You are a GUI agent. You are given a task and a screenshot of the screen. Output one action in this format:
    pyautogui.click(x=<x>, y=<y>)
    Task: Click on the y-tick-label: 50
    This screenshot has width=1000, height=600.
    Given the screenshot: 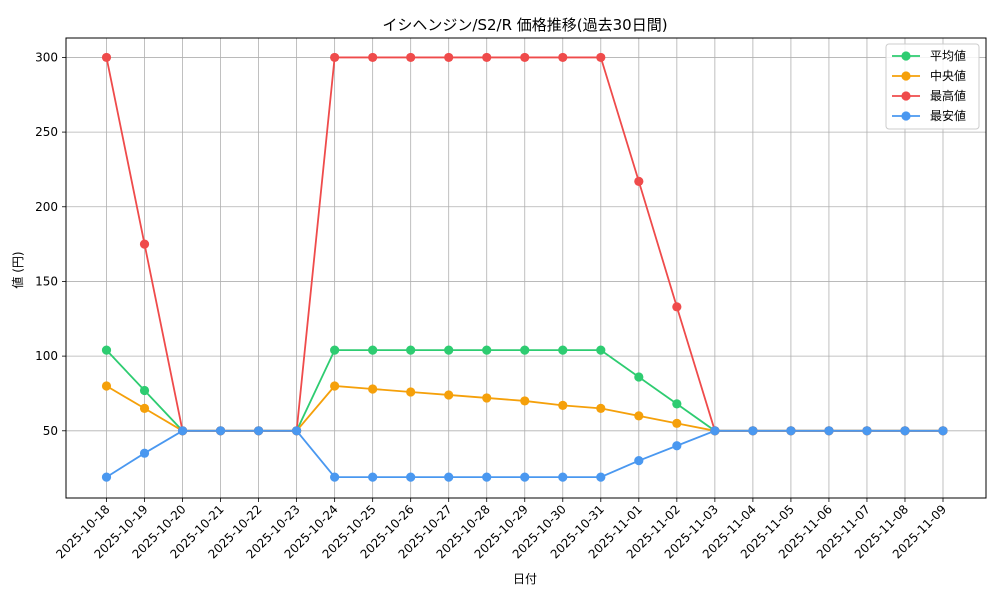 What is the action you would take?
    pyautogui.click(x=50, y=431)
    